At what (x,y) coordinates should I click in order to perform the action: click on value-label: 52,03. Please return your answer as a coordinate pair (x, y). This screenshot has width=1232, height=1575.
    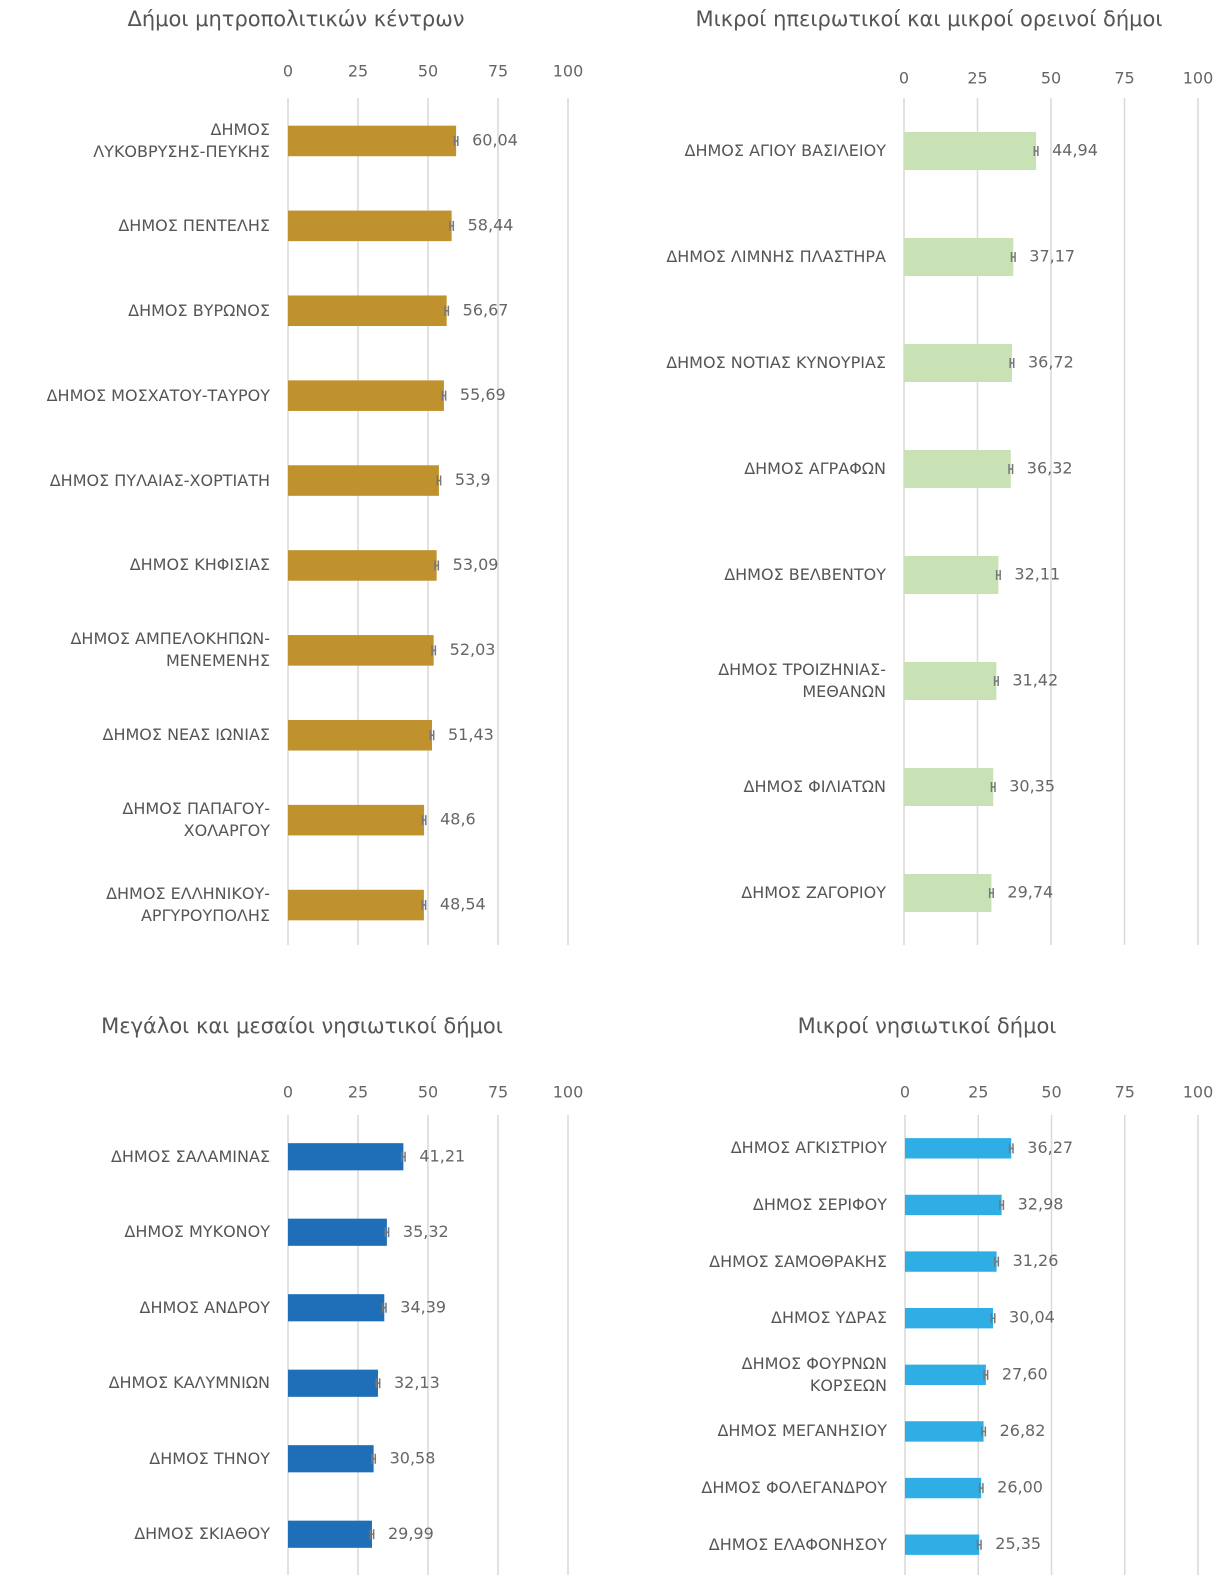
    Looking at the image, I should click on (473, 649).